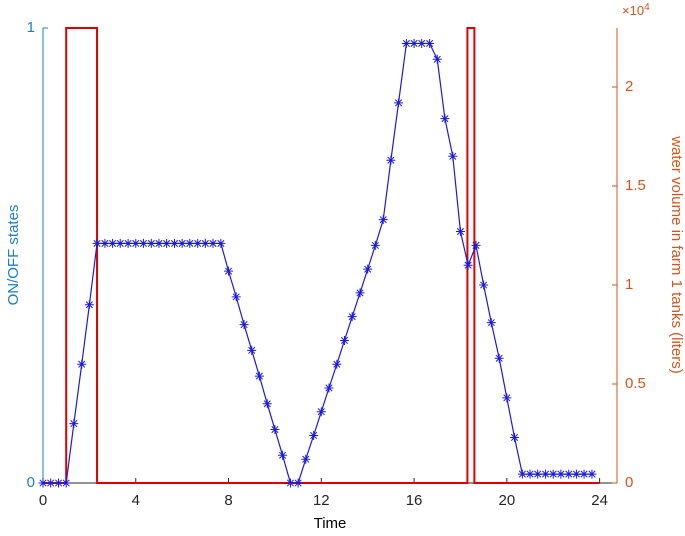  I want to click on x-tick-label: 12, so click(321, 500).